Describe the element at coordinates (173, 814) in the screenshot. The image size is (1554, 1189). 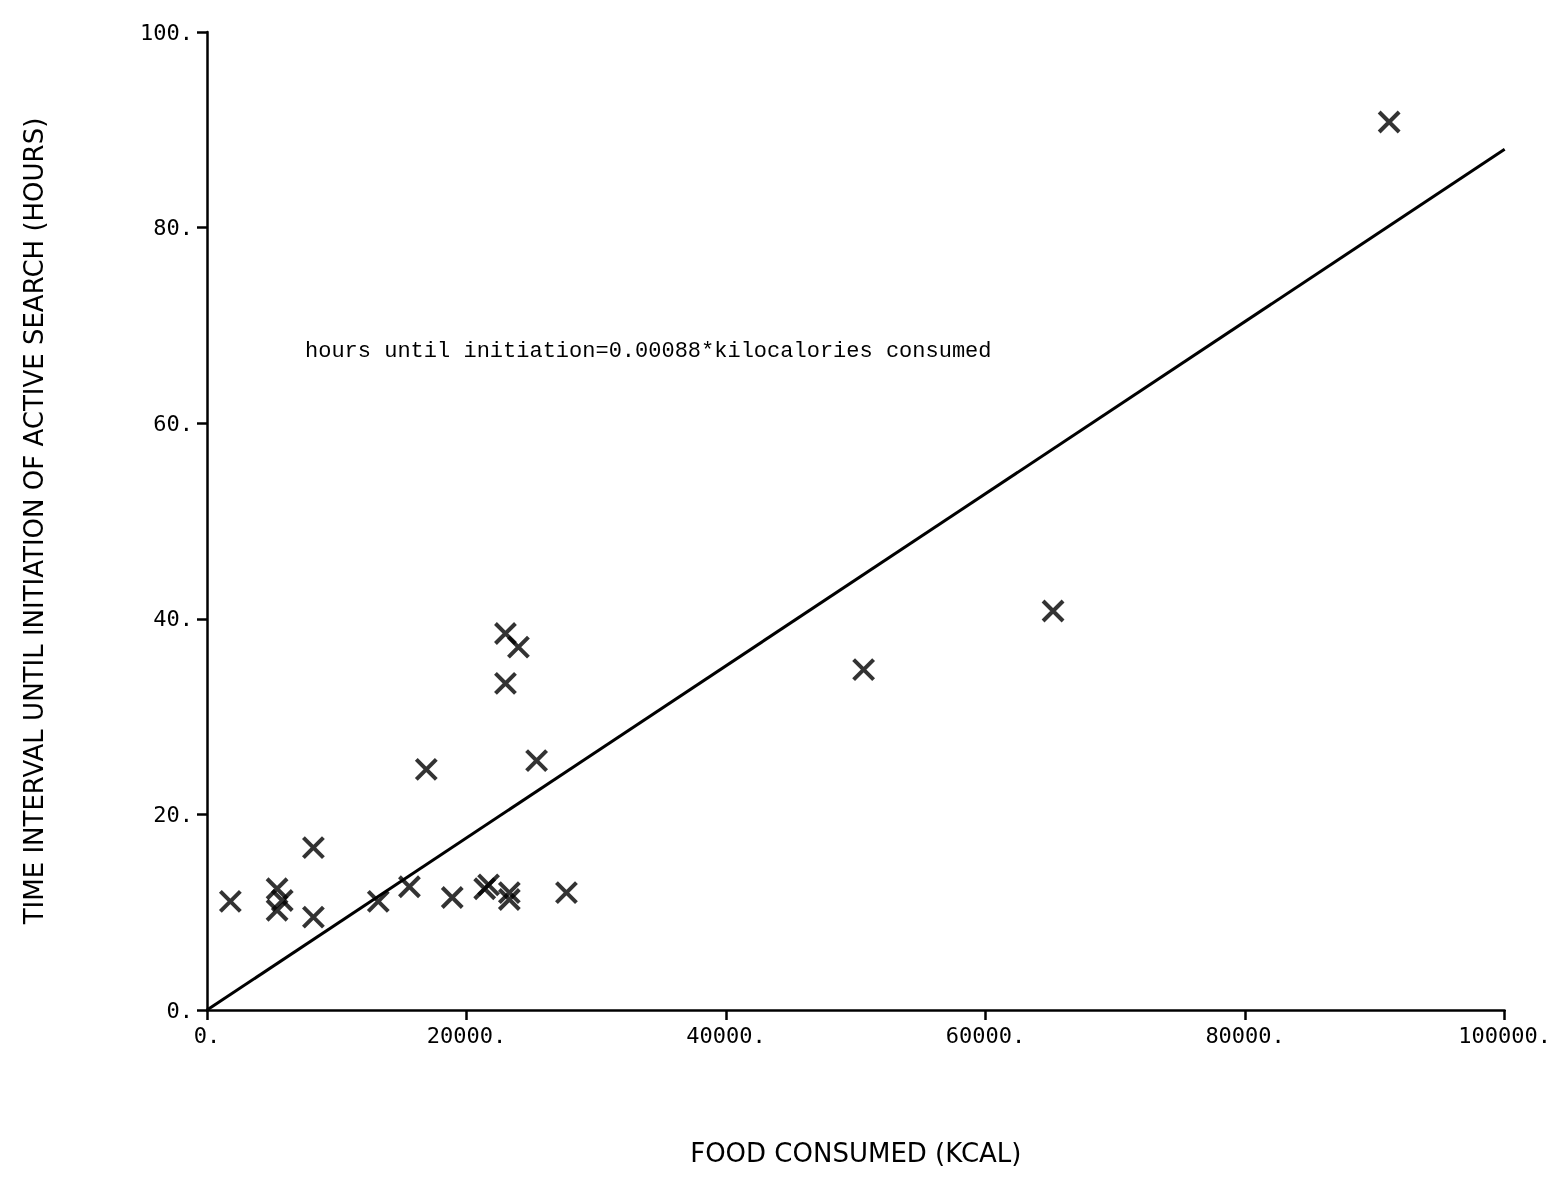
I see `y-tick-label: 20.` at that location.